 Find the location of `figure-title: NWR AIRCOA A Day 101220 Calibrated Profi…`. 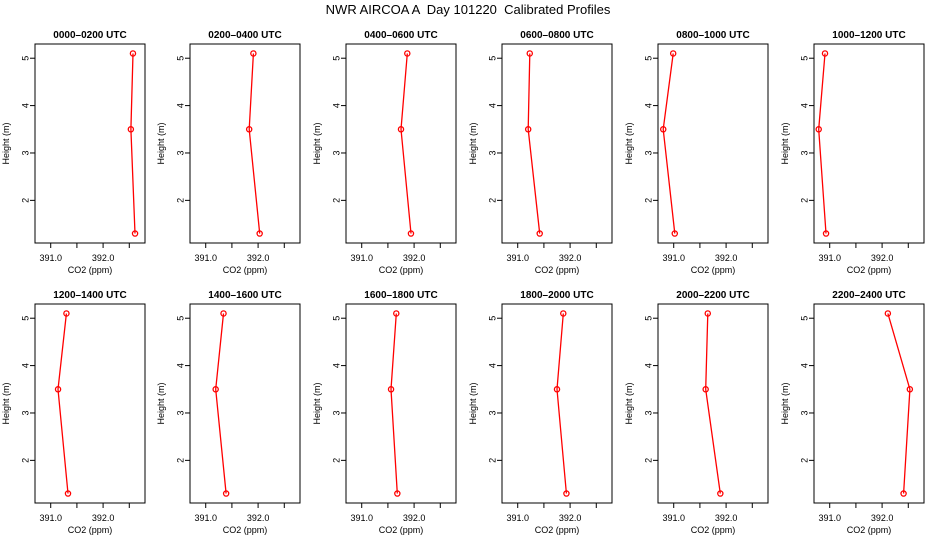

figure-title: NWR AIRCOA A Day 101220 Calibrated Profi… is located at coordinates (468, 9).